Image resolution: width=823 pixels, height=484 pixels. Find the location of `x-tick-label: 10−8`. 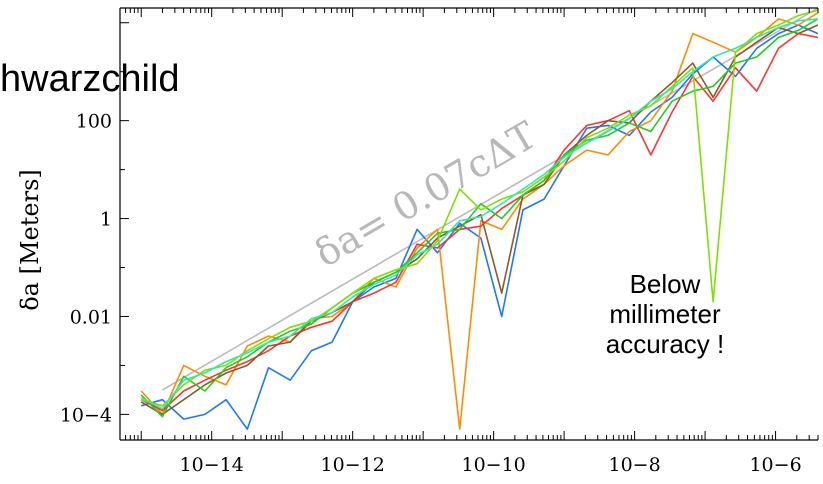

x-tick-label: 10−8 is located at coordinates (635, 465).